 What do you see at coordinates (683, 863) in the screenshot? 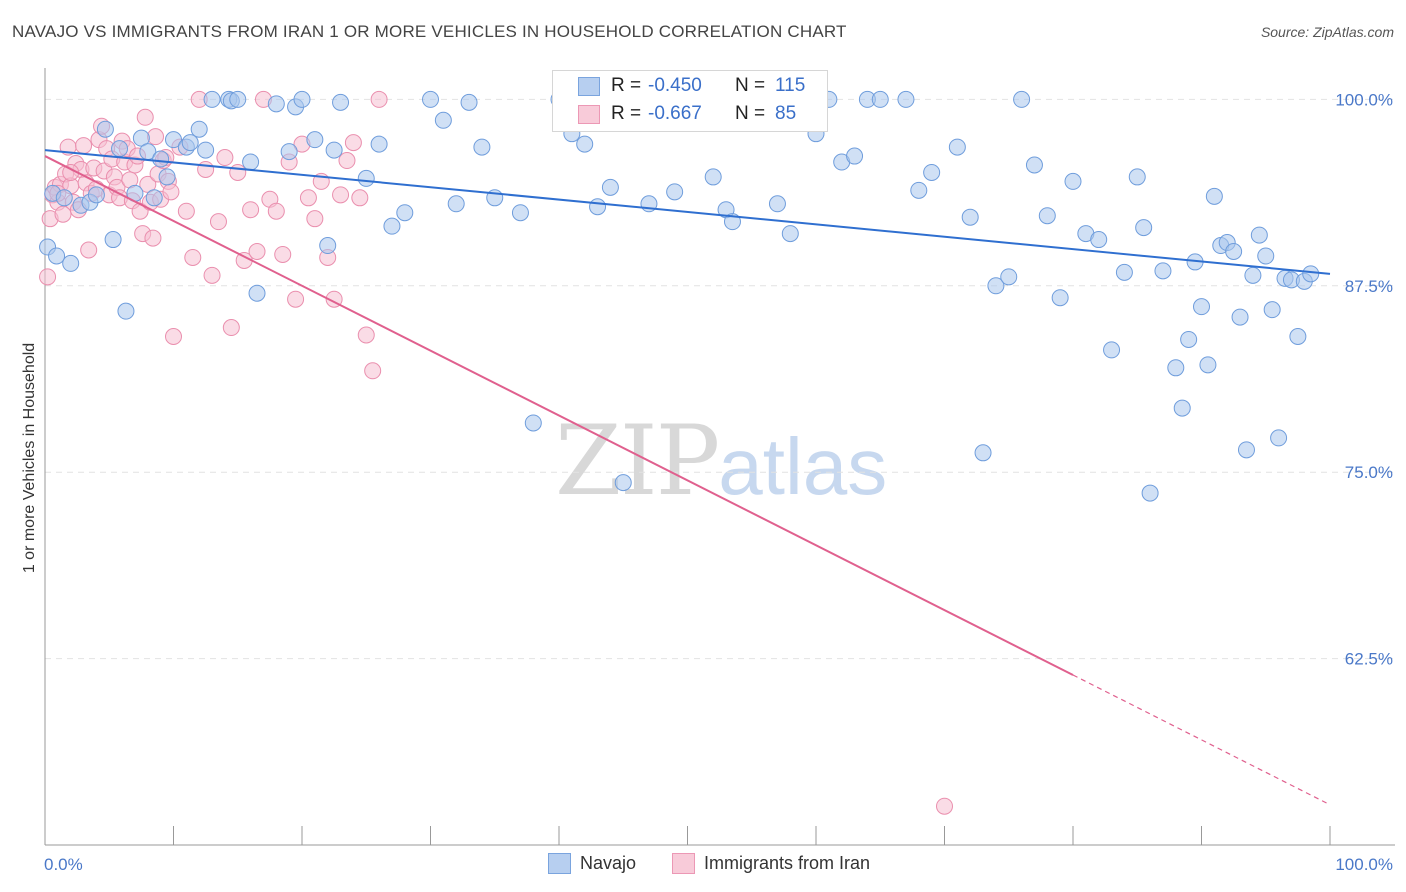
I see `bottom-legend-swatch-iran` at bounding box center [683, 863].